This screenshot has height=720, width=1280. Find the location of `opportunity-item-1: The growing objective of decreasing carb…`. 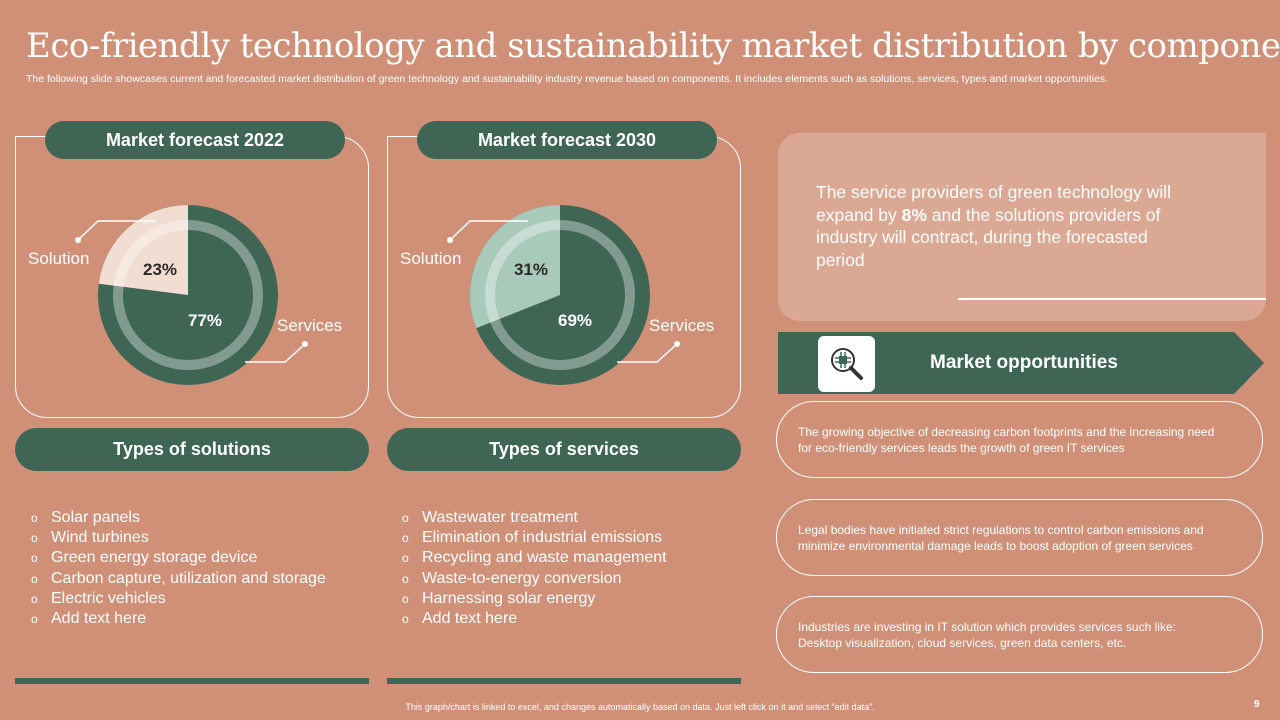

opportunity-item-1: The growing objective of decreasing carb… is located at coordinates (1019, 439).